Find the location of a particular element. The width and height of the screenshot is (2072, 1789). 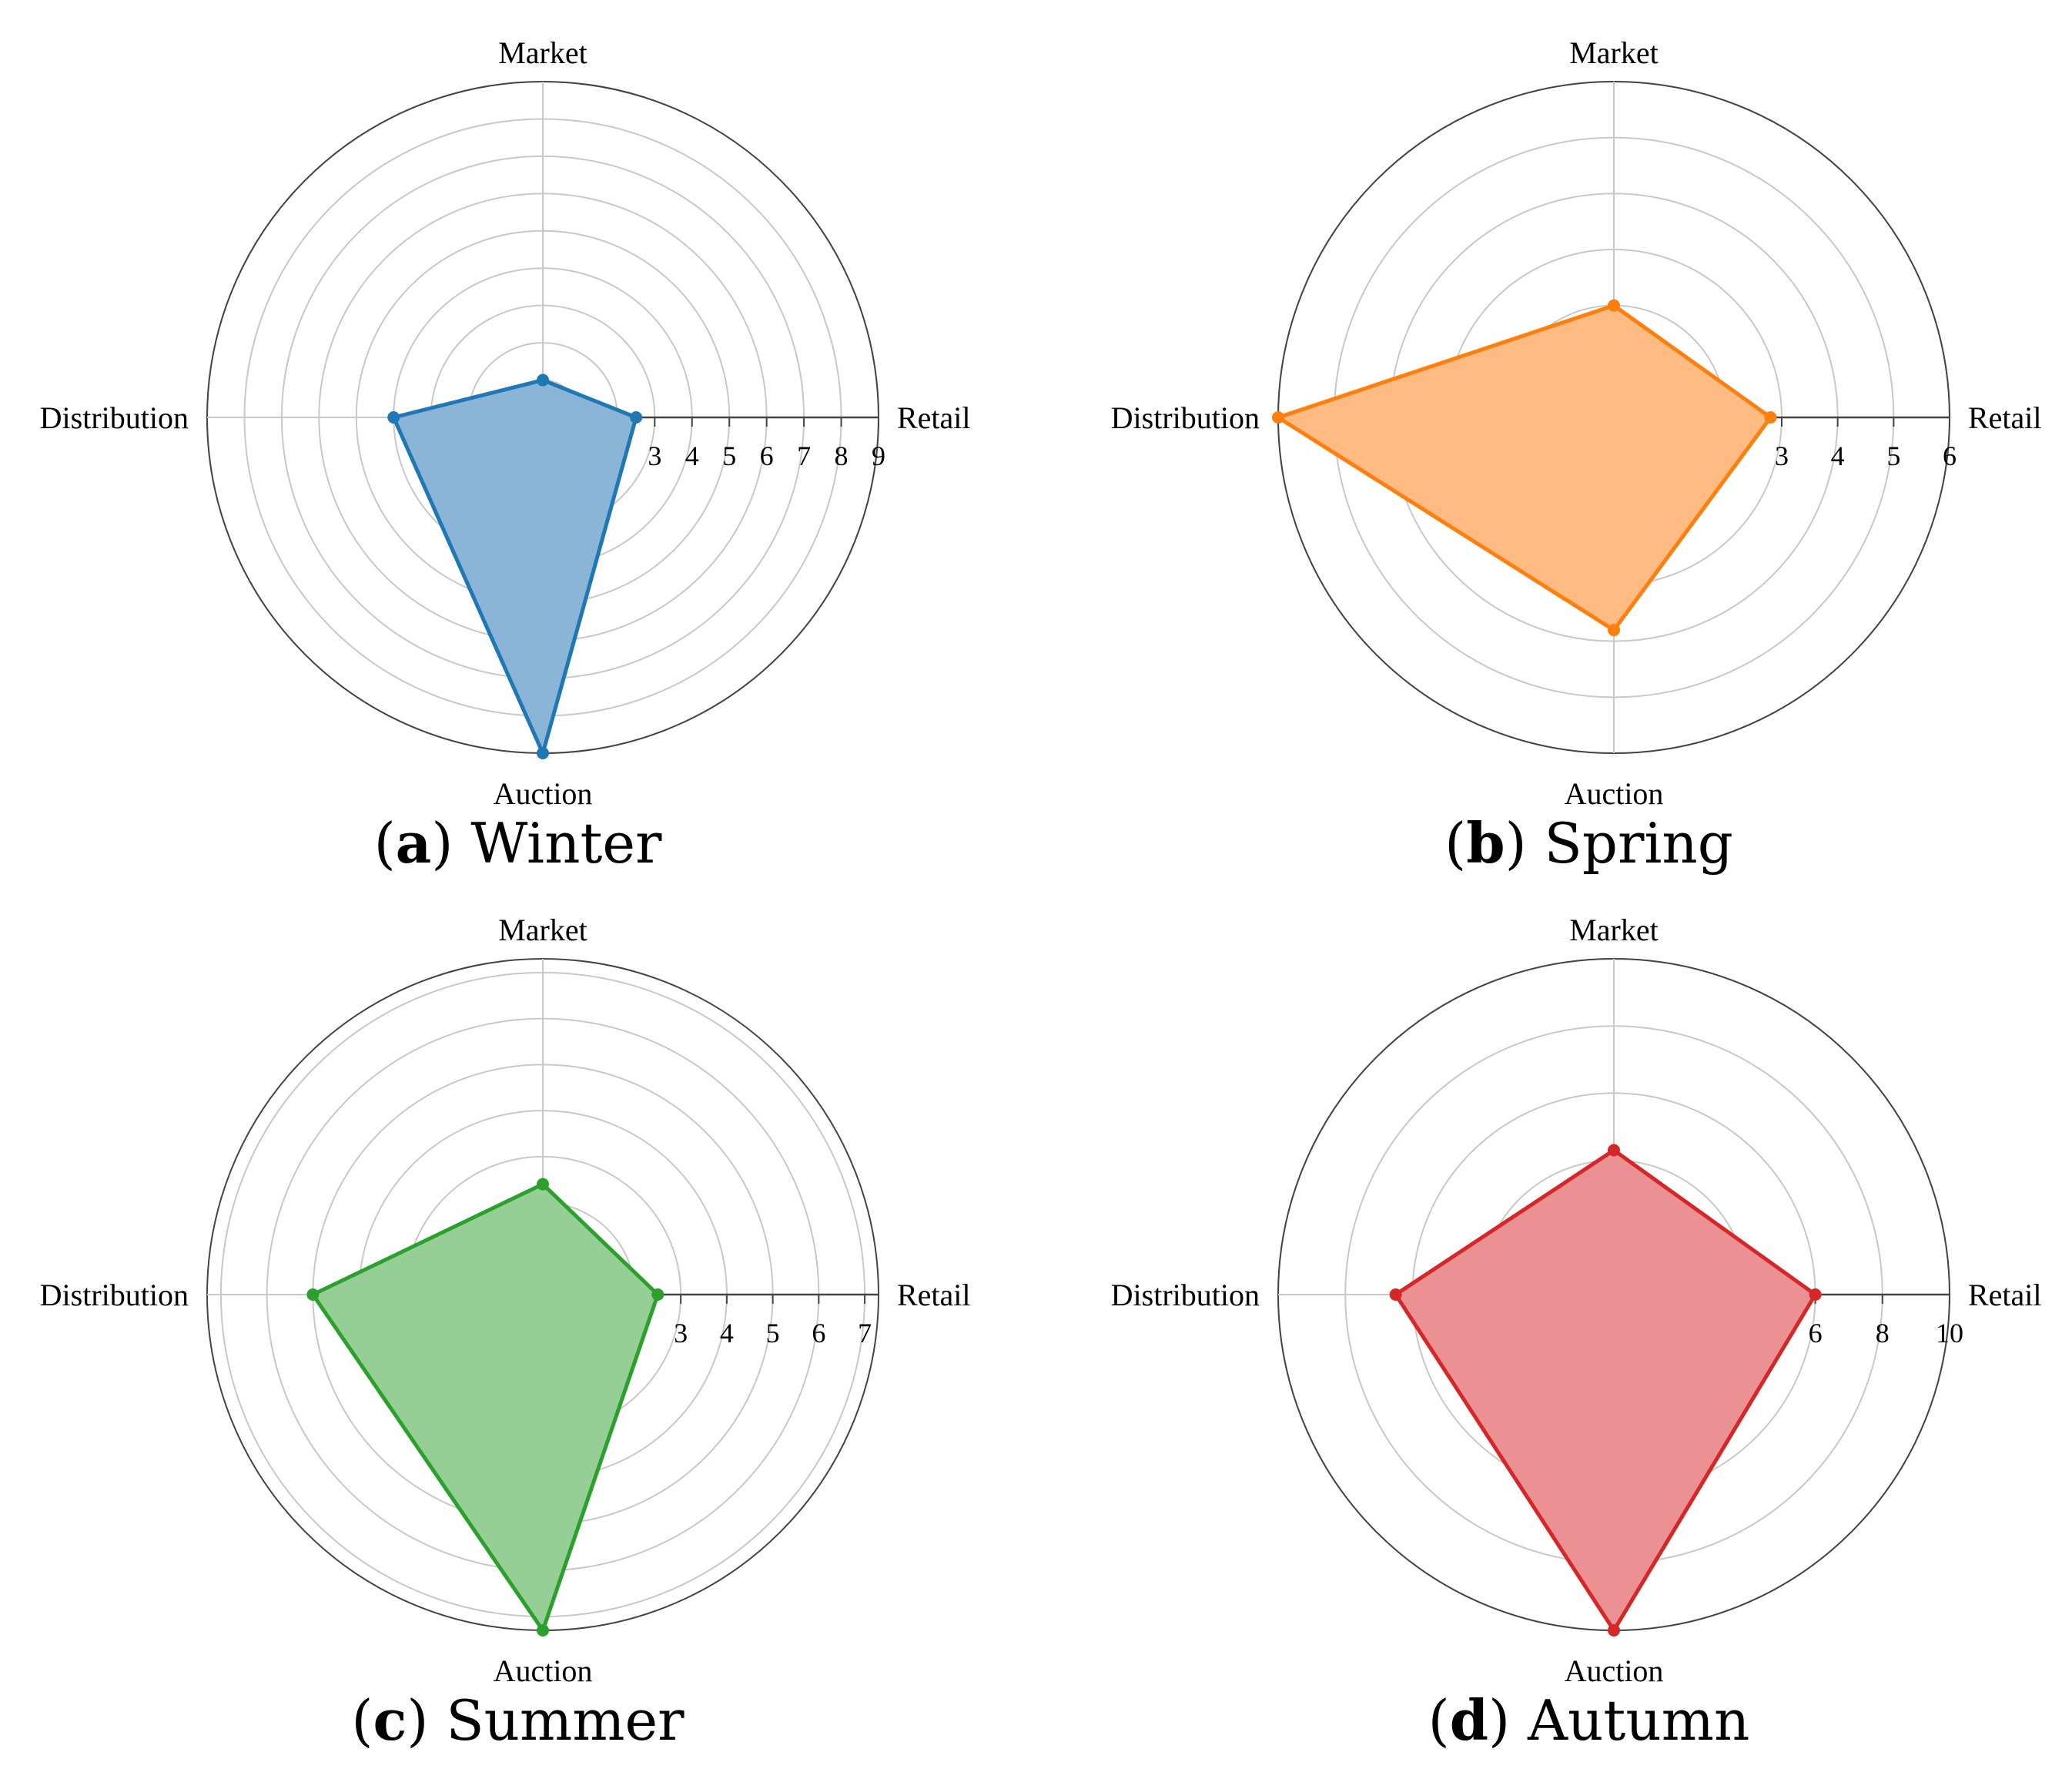

caption-letter: b is located at coordinates (1486, 843).